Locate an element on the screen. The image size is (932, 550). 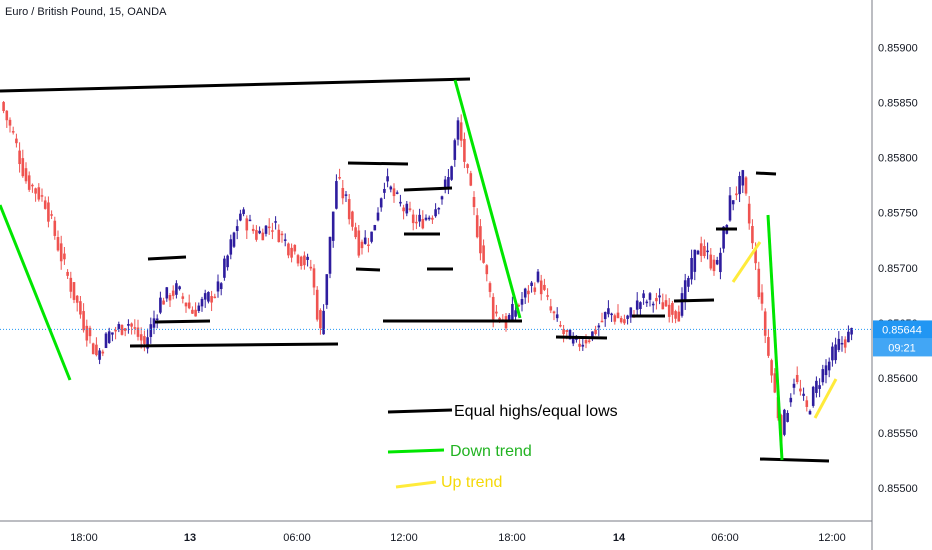
y-tick-label: 0.85700 is located at coordinates (898, 269).